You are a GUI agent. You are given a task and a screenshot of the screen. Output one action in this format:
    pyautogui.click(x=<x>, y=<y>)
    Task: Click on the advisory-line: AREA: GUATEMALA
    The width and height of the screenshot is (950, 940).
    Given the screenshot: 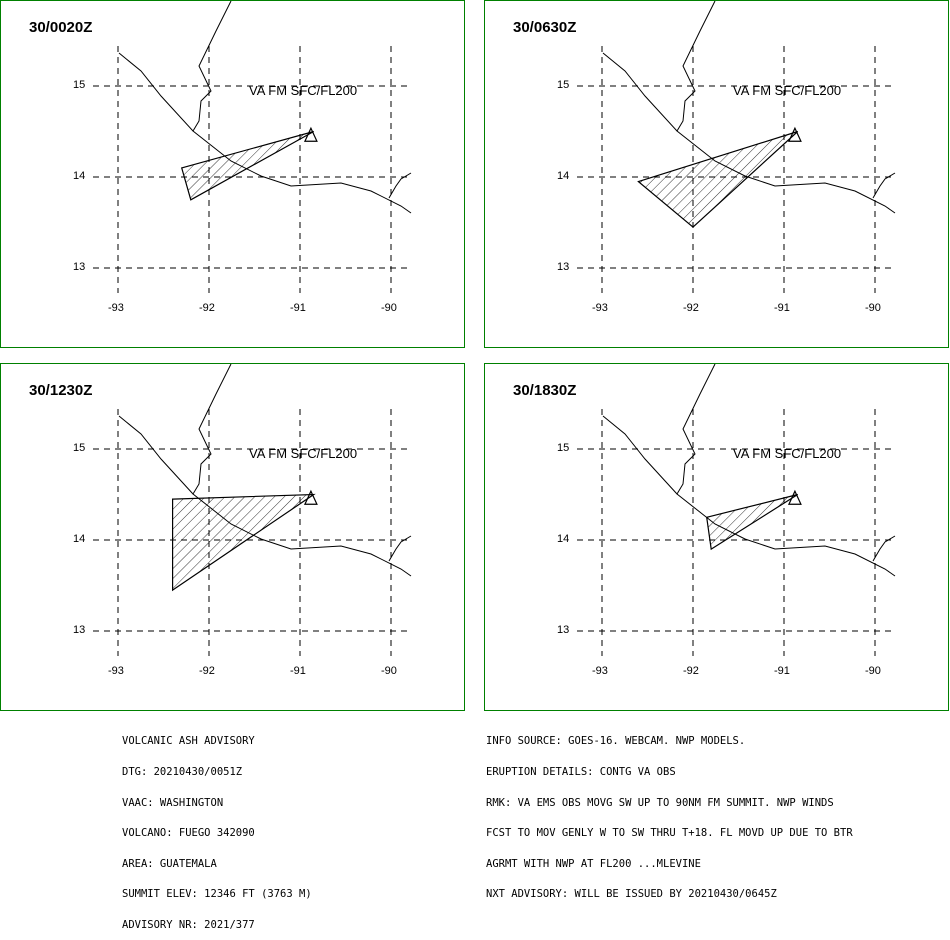 What is the action you would take?
    pyautogui.click(x=169, y=863)
    